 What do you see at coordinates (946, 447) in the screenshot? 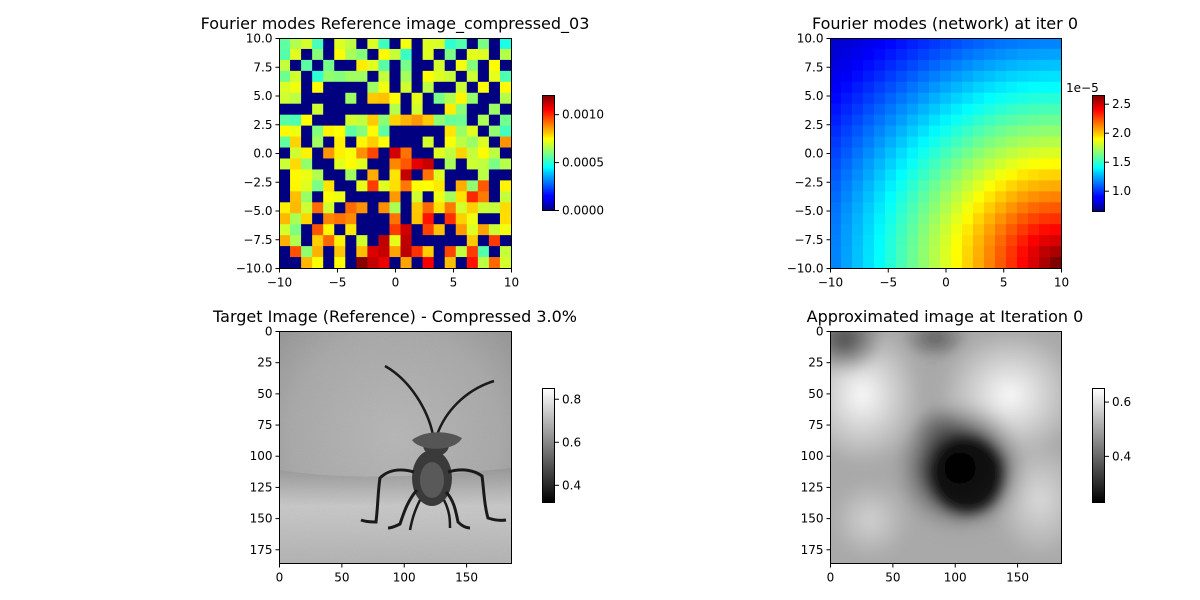
I see `plot-frame` at bounding box center [946, 447].